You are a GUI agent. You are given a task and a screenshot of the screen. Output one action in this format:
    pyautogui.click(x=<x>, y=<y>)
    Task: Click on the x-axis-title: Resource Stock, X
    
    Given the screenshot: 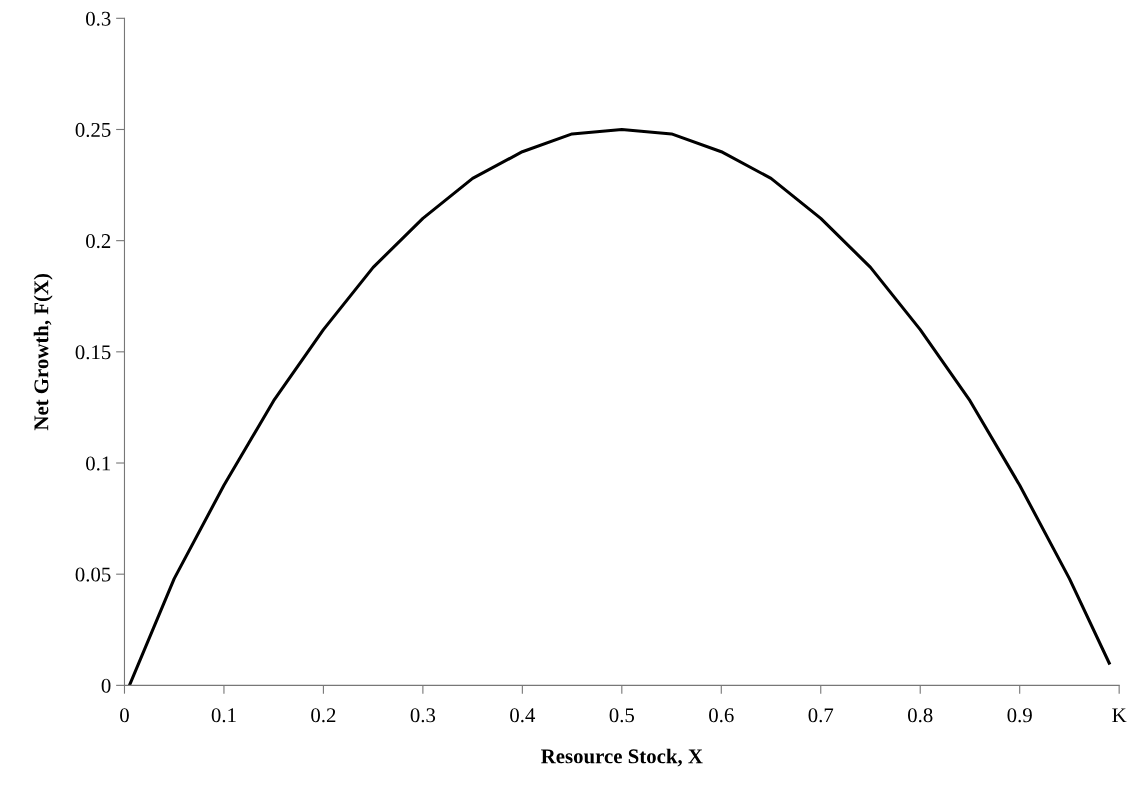 What is the action you would take?
    pyautogui.click(x=622, y=757)
    